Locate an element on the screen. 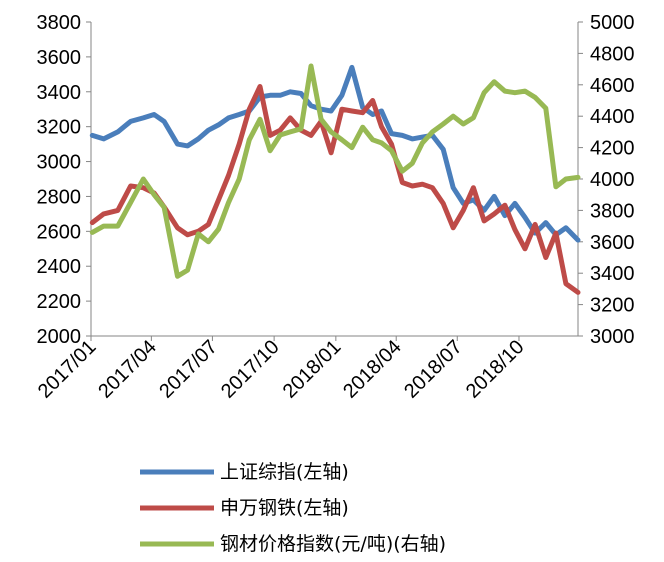 The width and height of the screenshot is (664, 562). x-tick-label: 2018/04 is located at coordinates (372, 369).